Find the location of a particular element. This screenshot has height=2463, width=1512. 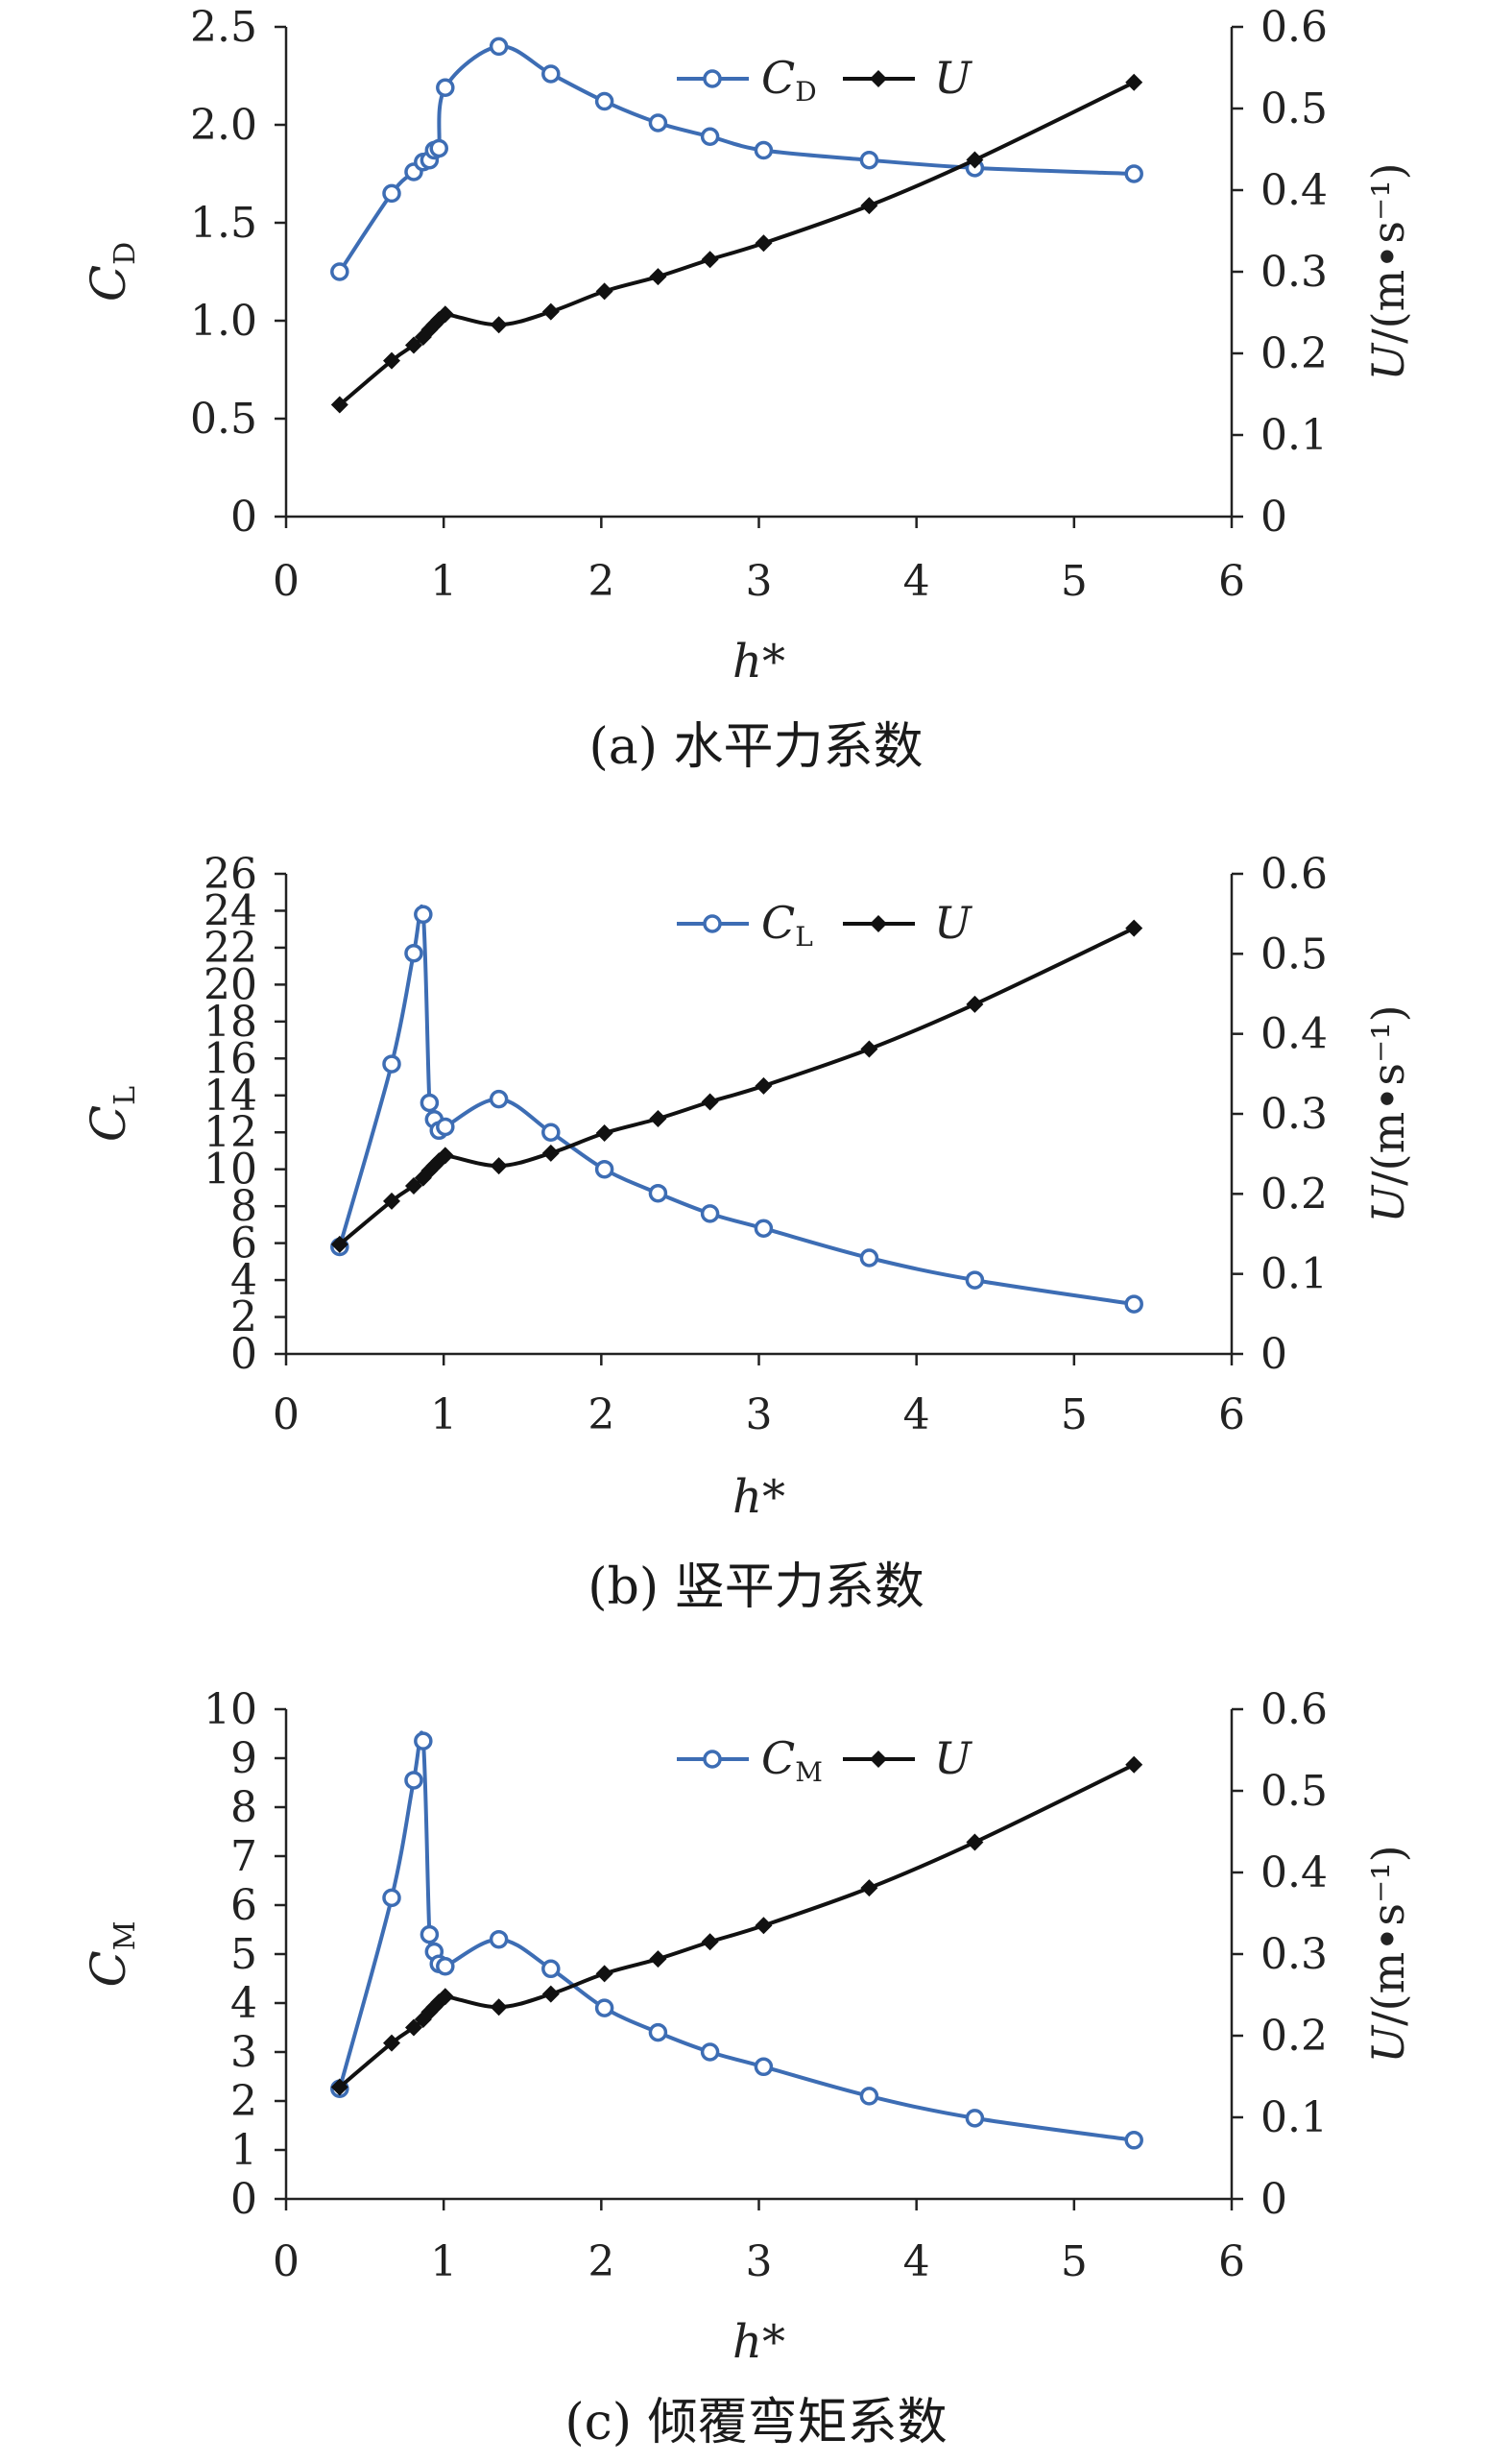

y-tick-label: 1 is located at coordinates (243, 2150).